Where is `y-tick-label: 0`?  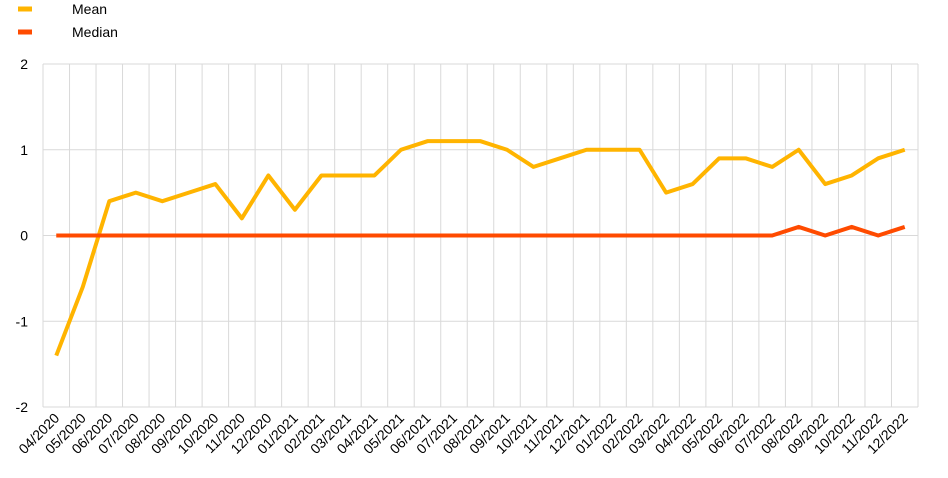
y-tick-label: 0 is located at coordinates (24, 236).